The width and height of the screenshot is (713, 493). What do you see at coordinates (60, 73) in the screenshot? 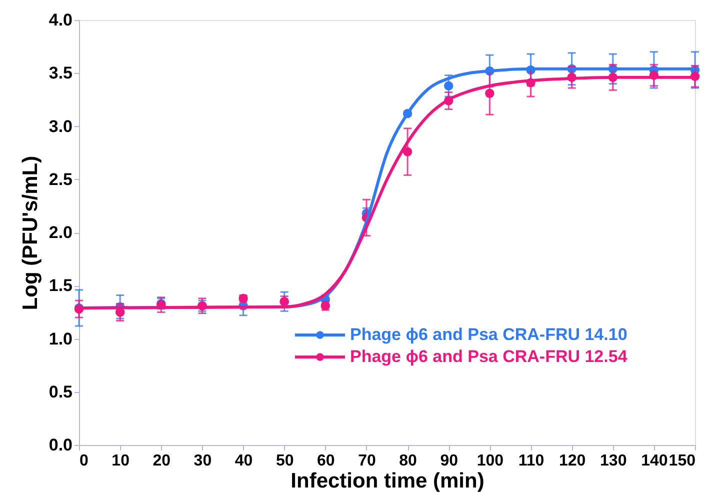
I see `y-tick-label: 3.5` at bounding box center [60, 73].